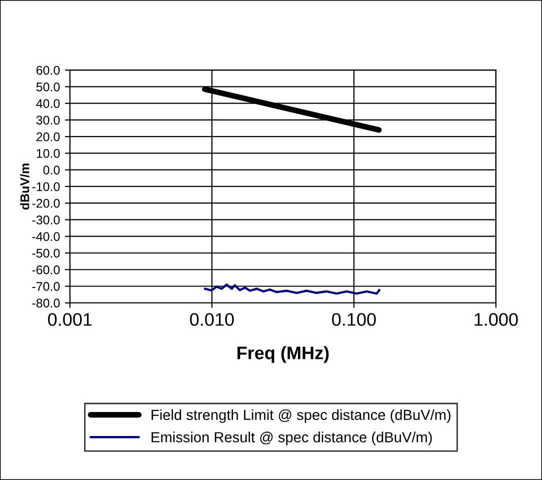 The height and width of the screenshot is (480, 542). Describe the element at coordinates (48, 103) in the screenshot. I see `y-tick-label: 40.0` at that location.